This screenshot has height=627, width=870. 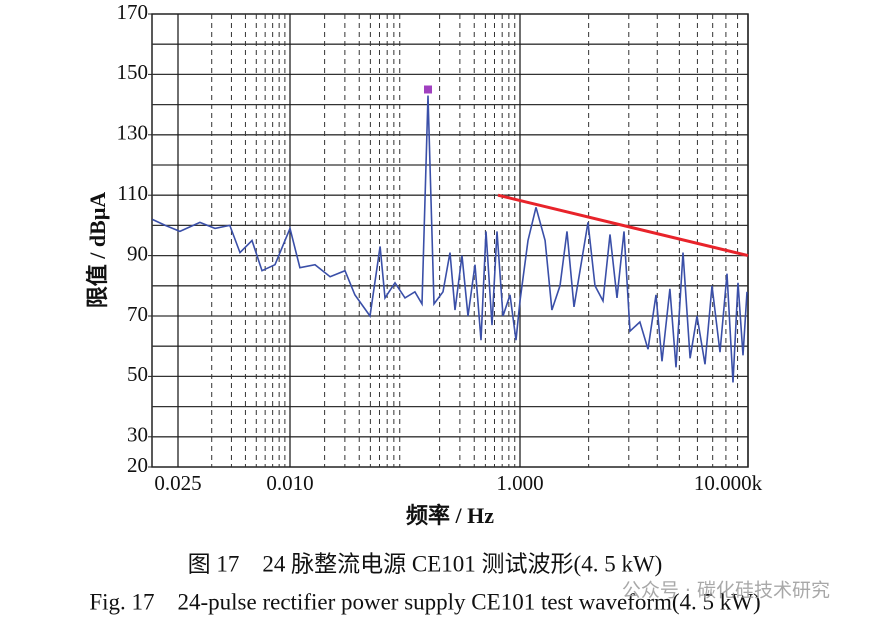 What do you see at coordinates (425, 563) in the screenshot?
I see `caption-cn: 图 17 24 脉整流电源 CE101 测试波形(4. 5 kW)` at bounding box center [425, 563].